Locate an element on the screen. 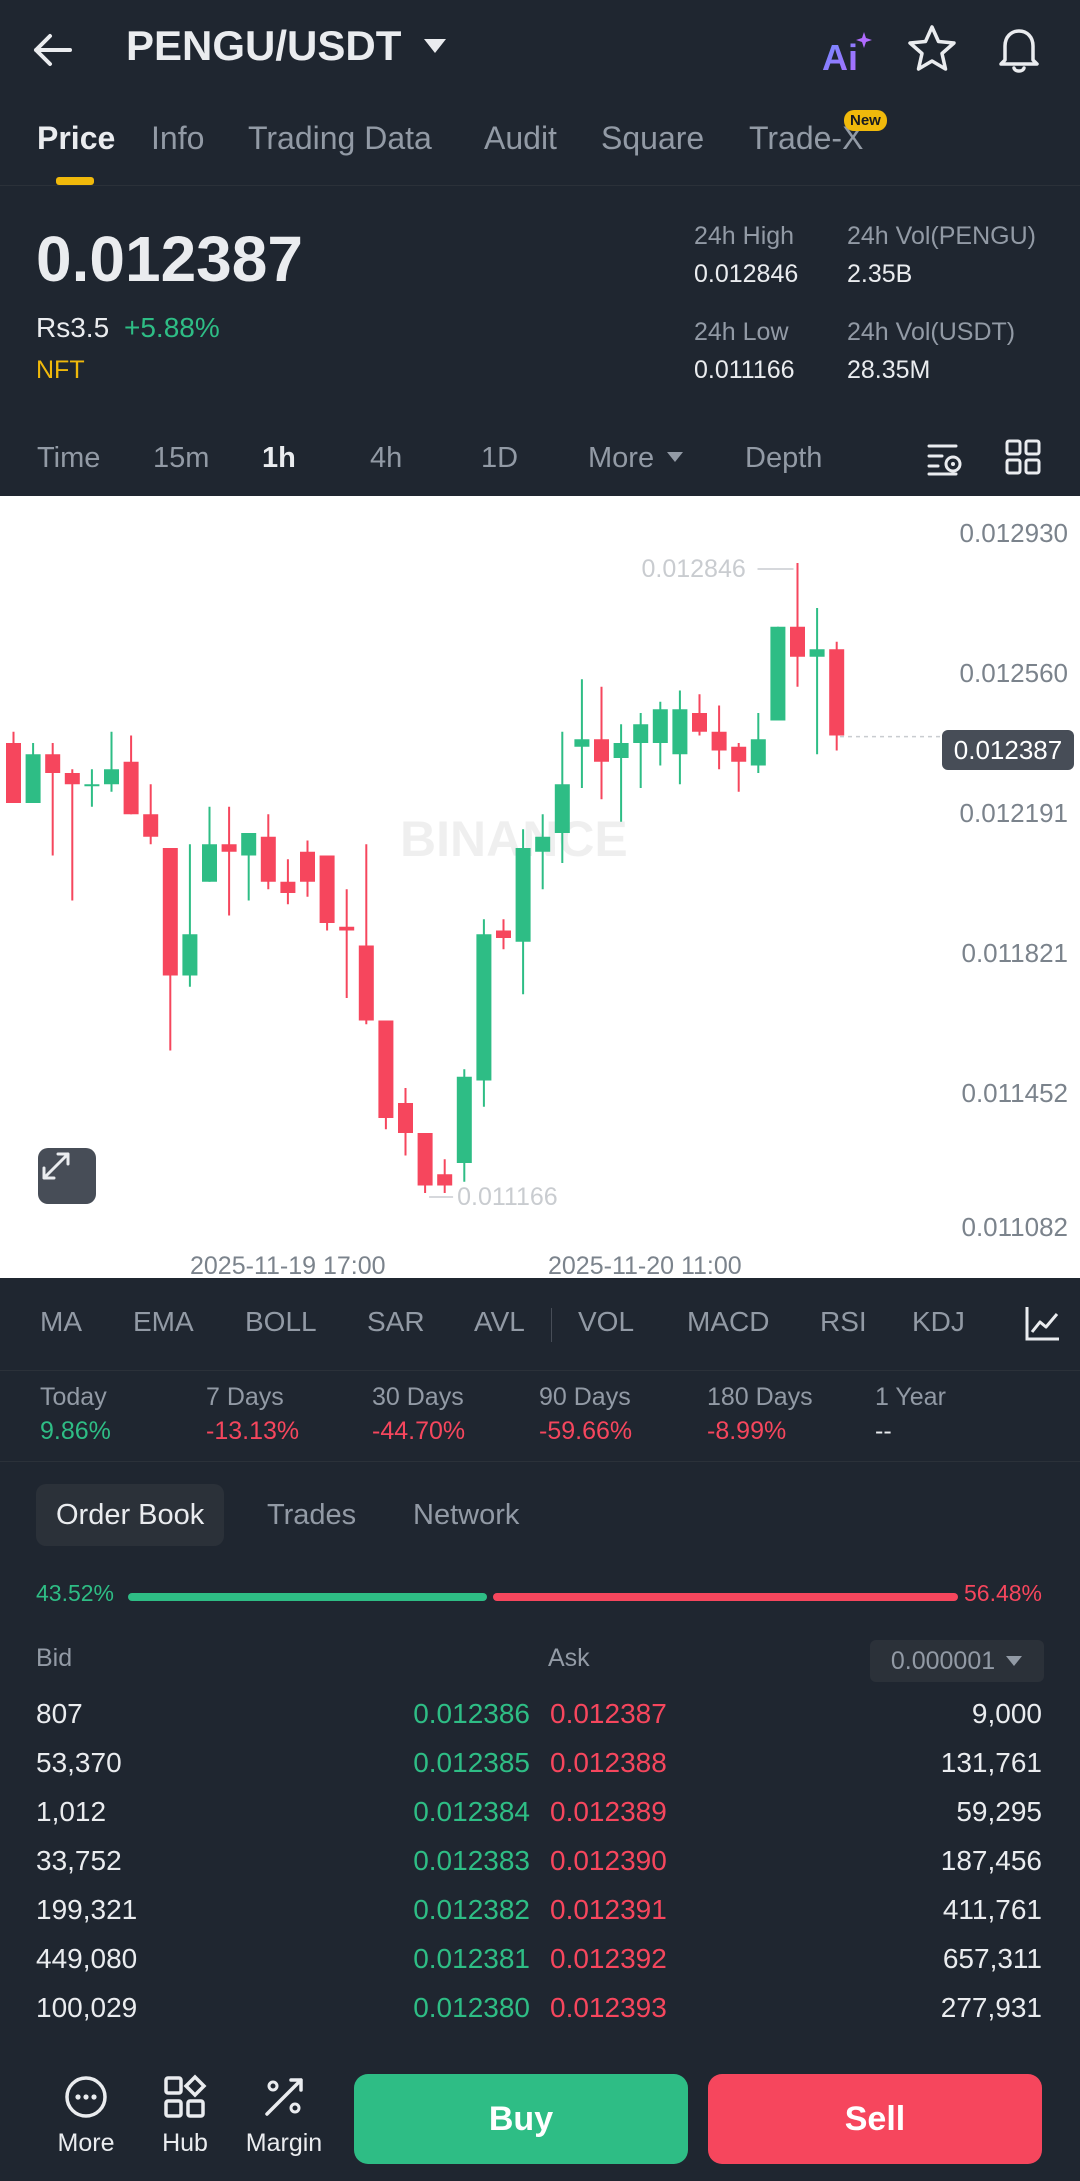 This screenshot has width=1080, height=2181. perf-value: -59.66% is located at coordinates (586, 1431).